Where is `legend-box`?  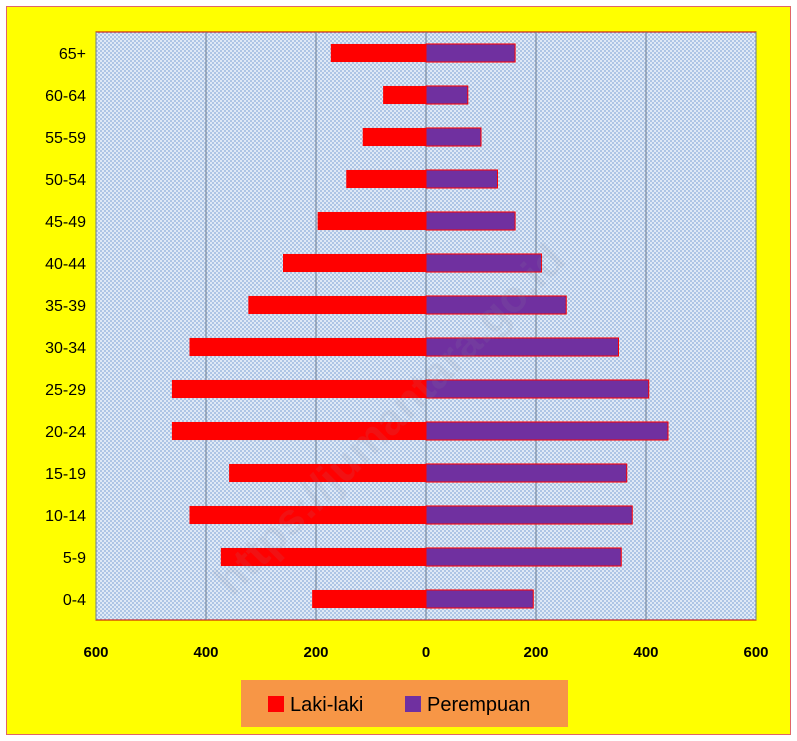
legend-box is located at coordinates (404, 703).